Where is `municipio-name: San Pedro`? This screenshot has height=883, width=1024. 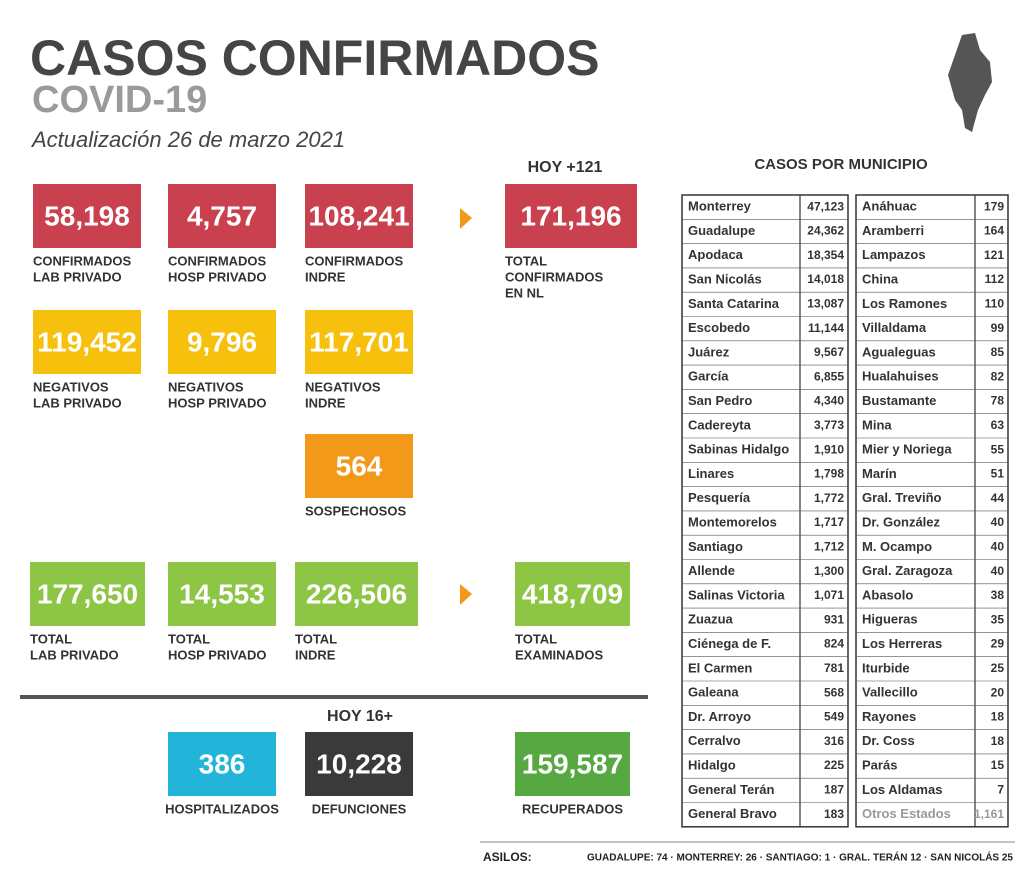 municipio-name: San Pedro is located at coordinates (720, 400).